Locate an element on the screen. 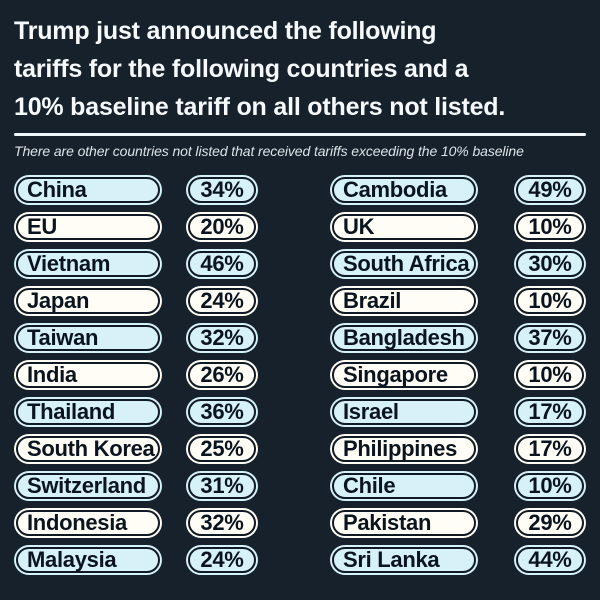 This screenshot has width=600, height=600. country-pill-label: Chile is located at coordinates (369, 485).